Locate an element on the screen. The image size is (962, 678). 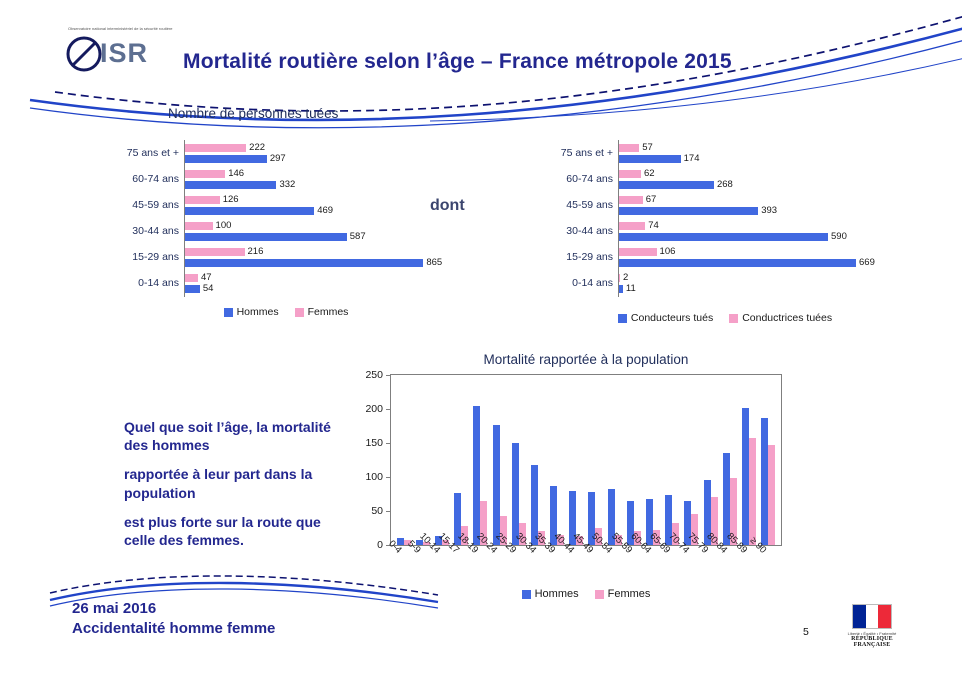
bar-value-label: 268 is located at coordinates (724, 184).